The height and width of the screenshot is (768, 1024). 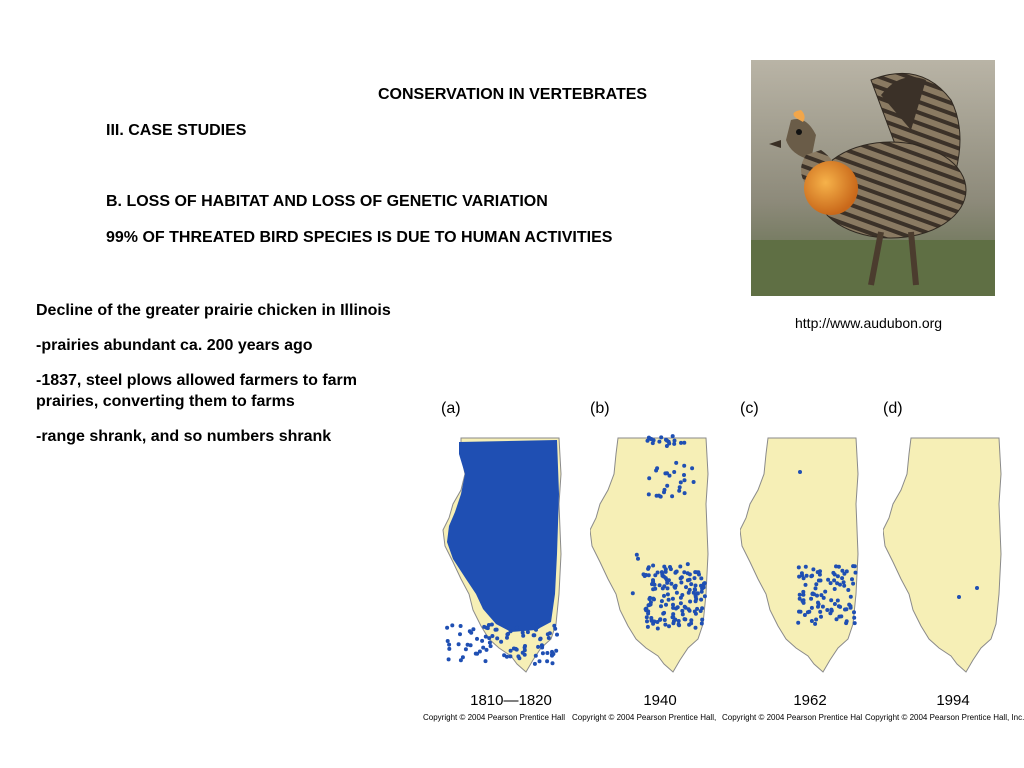 I want to click on range-area, so click(x=503, y=536).